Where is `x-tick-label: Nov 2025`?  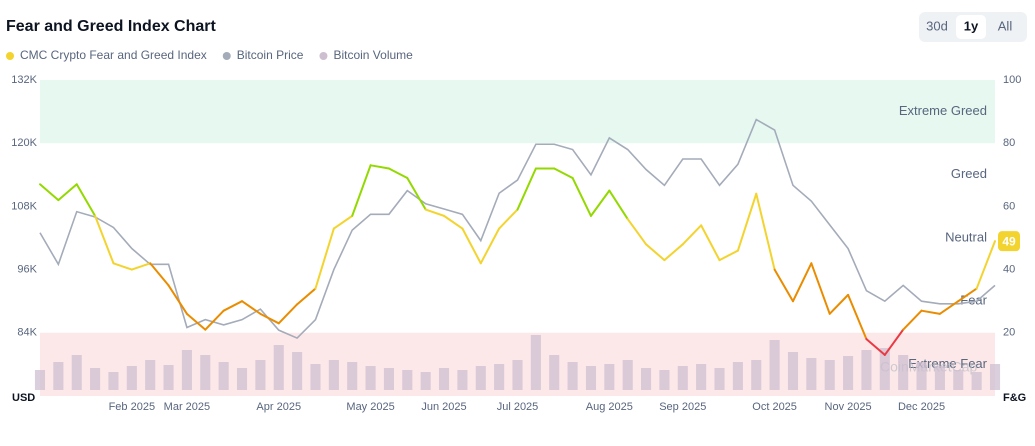 x-tick-label: Nov 2025 is located at coordinates (848, 407).